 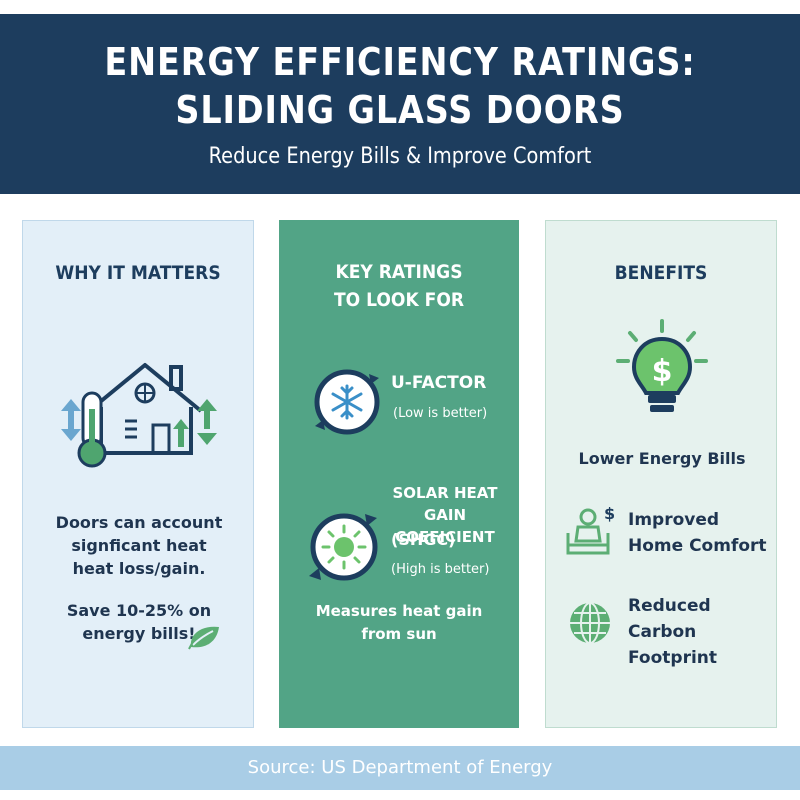 I want to click on globe-icon, so click(x=590, y=623).